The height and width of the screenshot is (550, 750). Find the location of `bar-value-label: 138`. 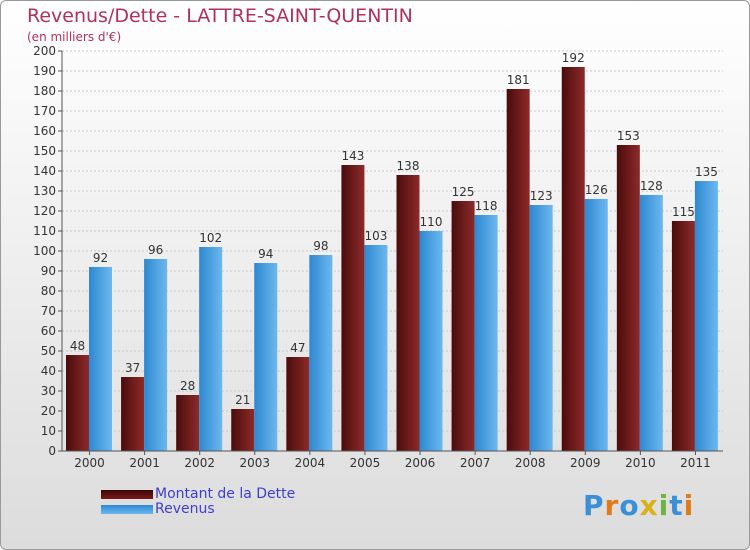

bar-value-label: 138 is located at coordinates (408, 166).